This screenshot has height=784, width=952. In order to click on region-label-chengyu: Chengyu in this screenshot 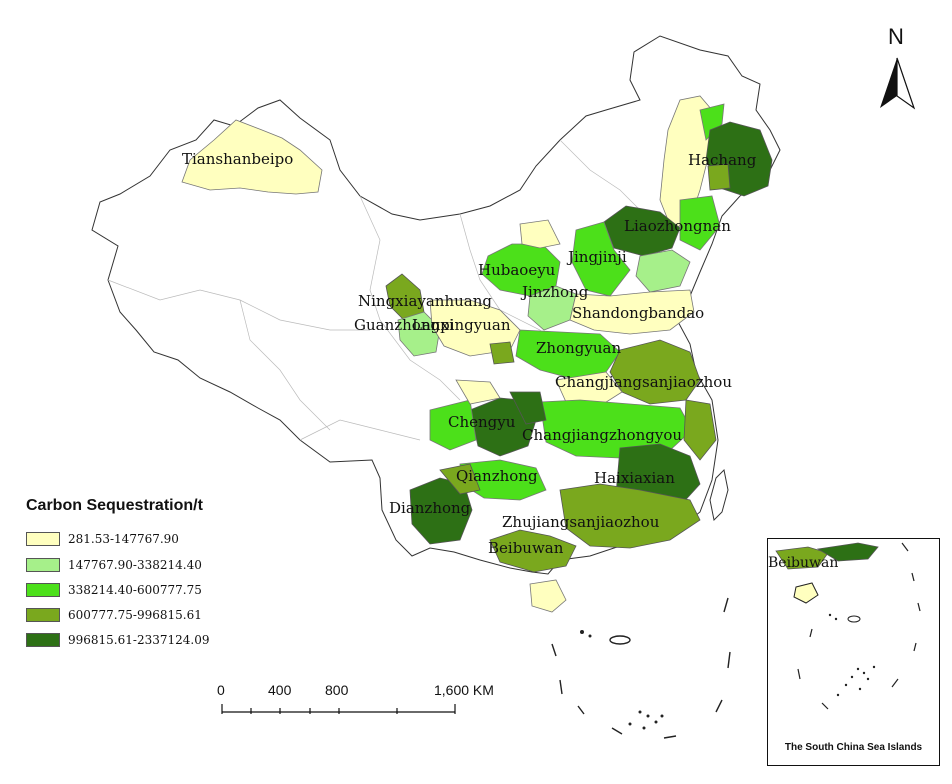, I will do `click(482, 422)`.